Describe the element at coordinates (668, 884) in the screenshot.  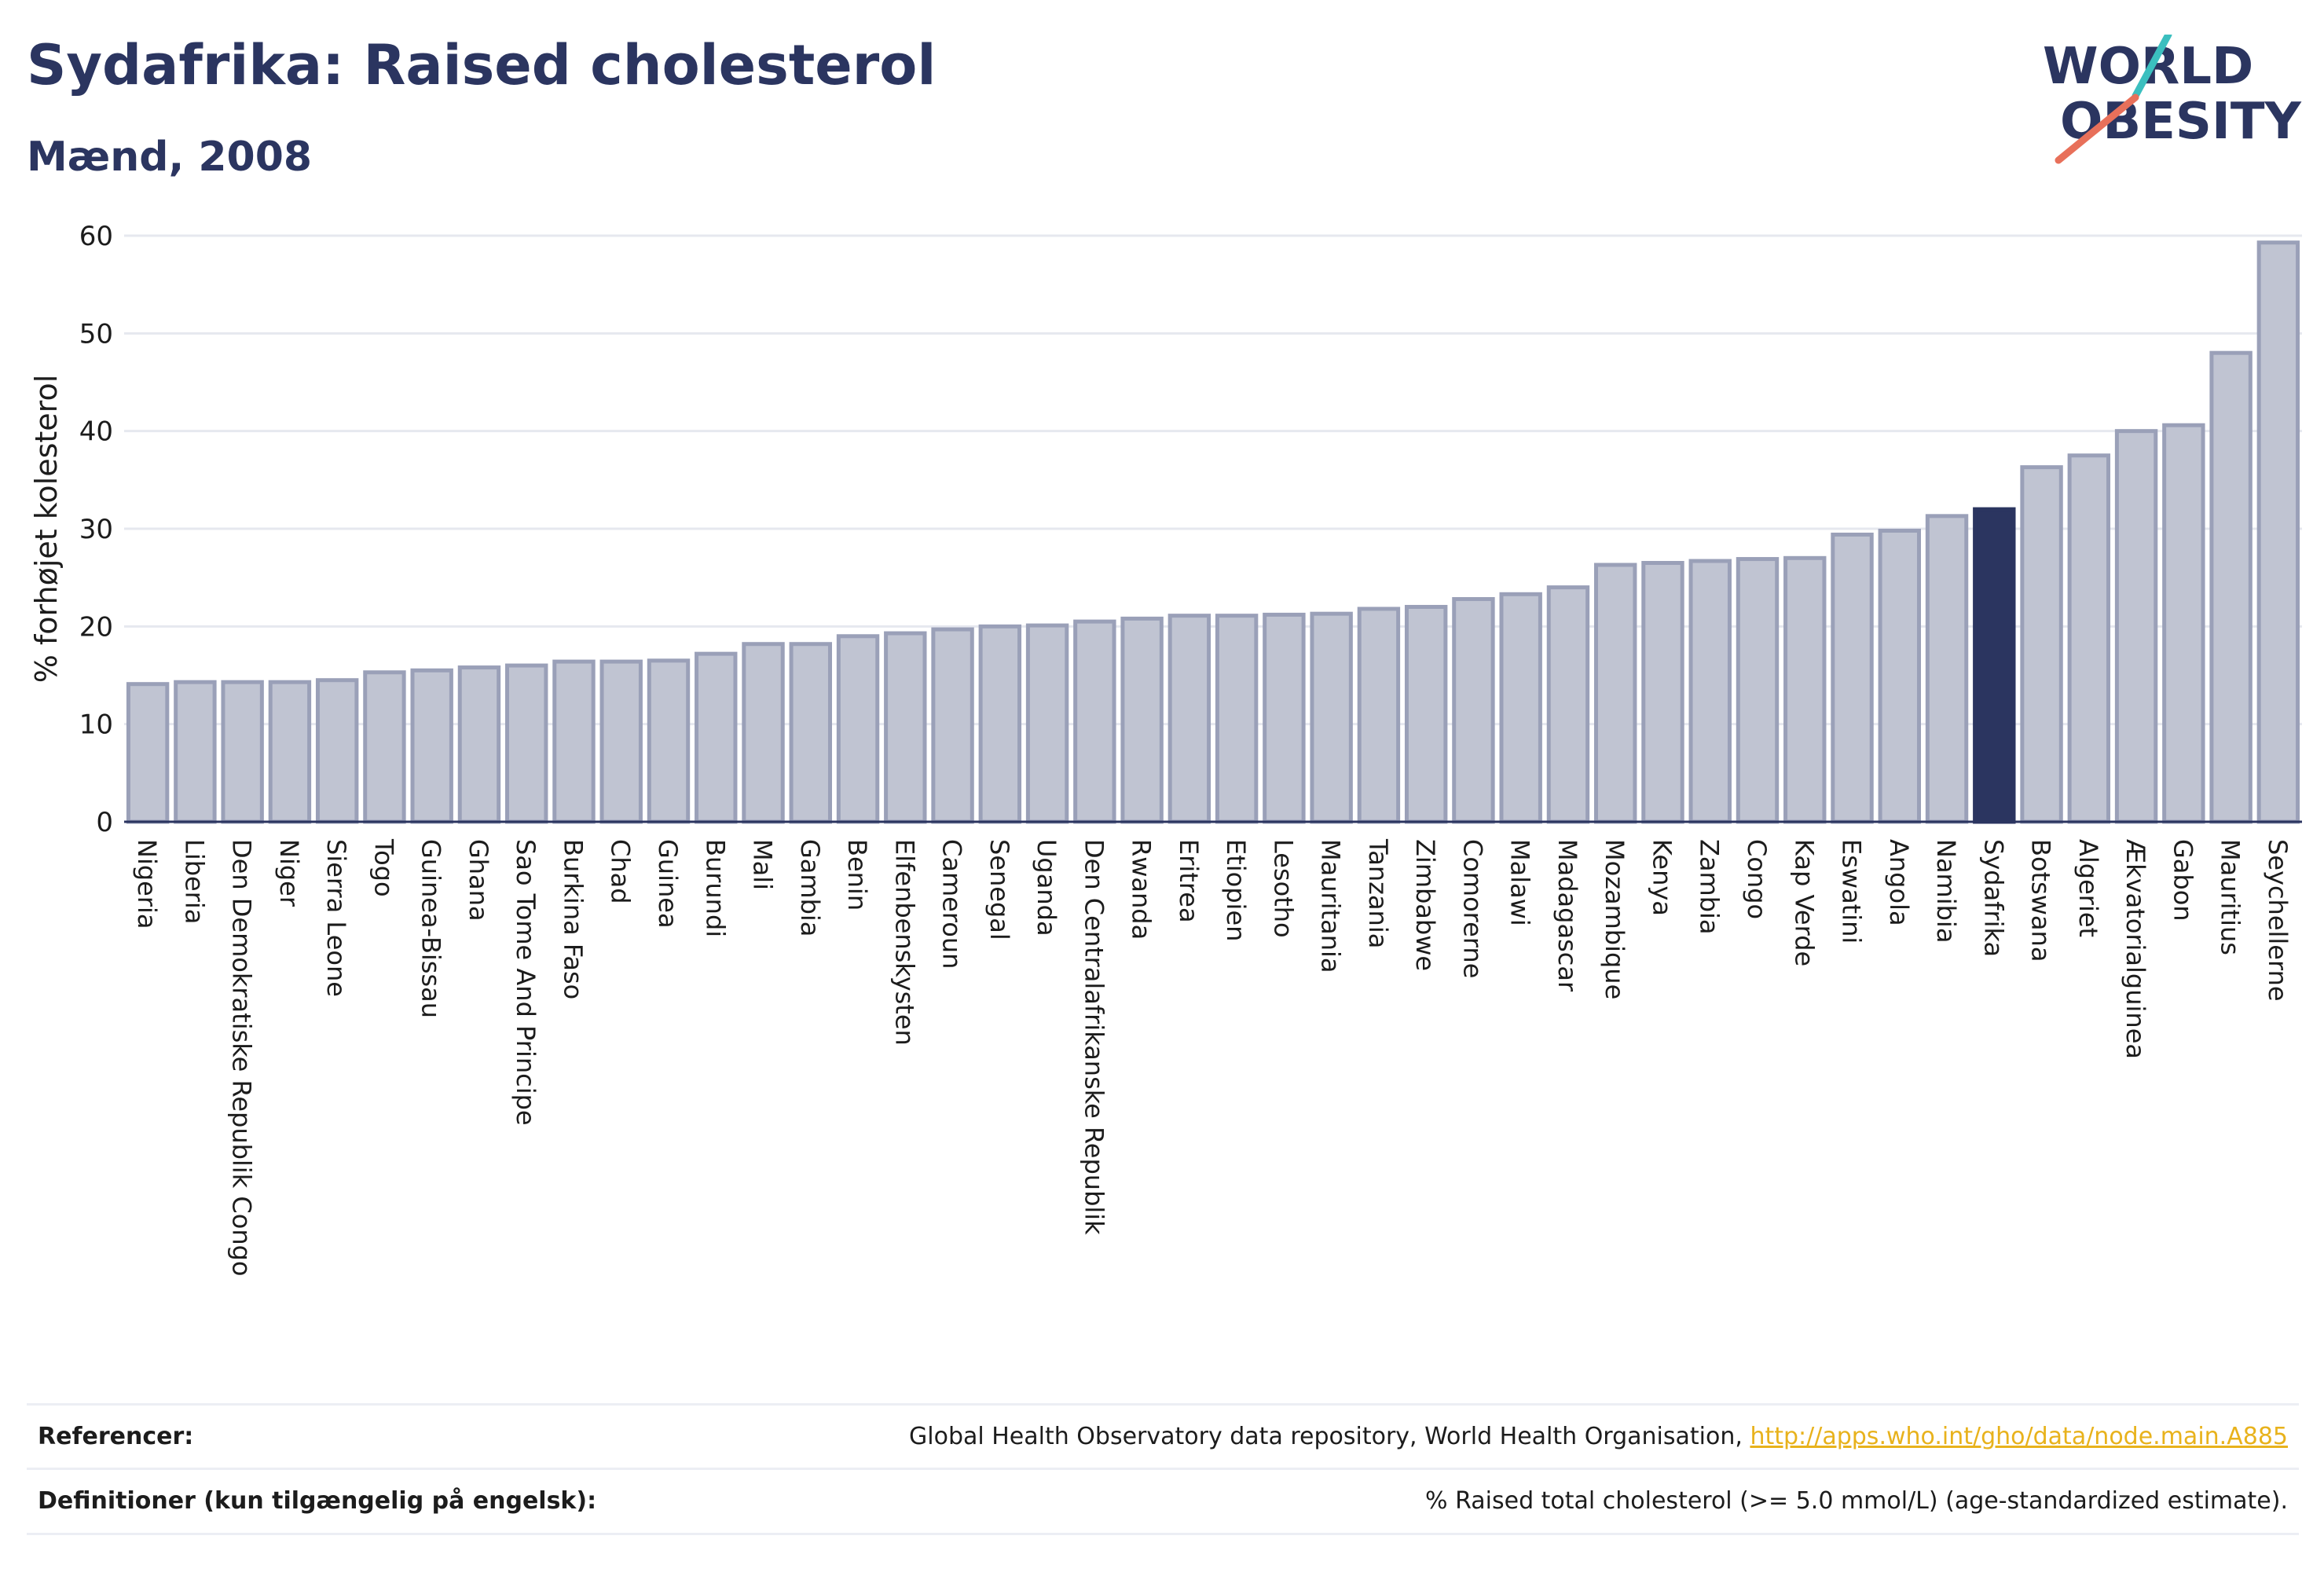
I see `x-tick-label: Guinea` at that location.